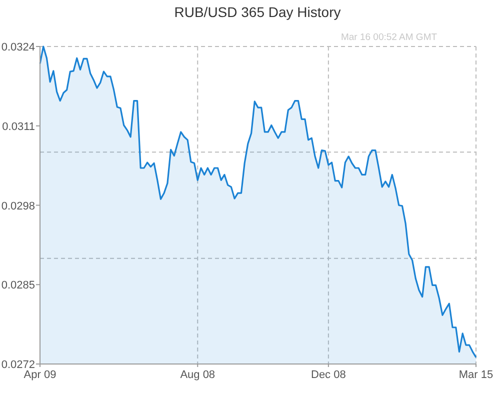  Describe the element at coordinates (18, 48) in the screenshot. I see `y-tick-label: 0.0324` at that location.